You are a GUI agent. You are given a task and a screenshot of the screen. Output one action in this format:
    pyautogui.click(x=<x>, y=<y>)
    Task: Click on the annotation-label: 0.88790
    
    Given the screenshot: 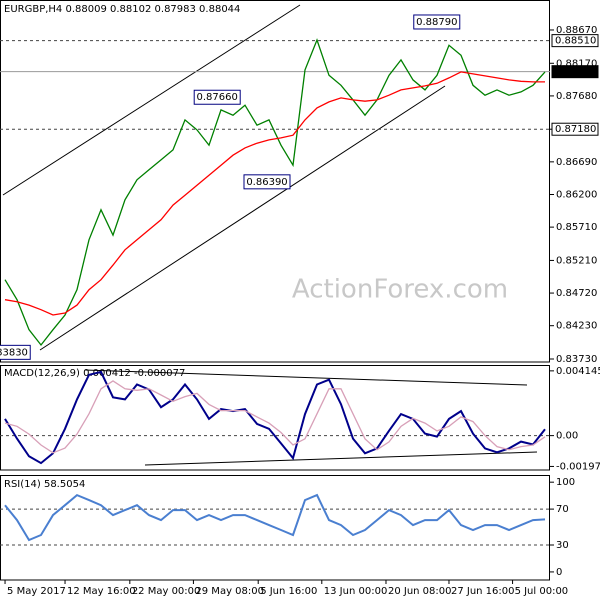 What is the action you would take?
    pyautogui.click(x=436, y=22)
    